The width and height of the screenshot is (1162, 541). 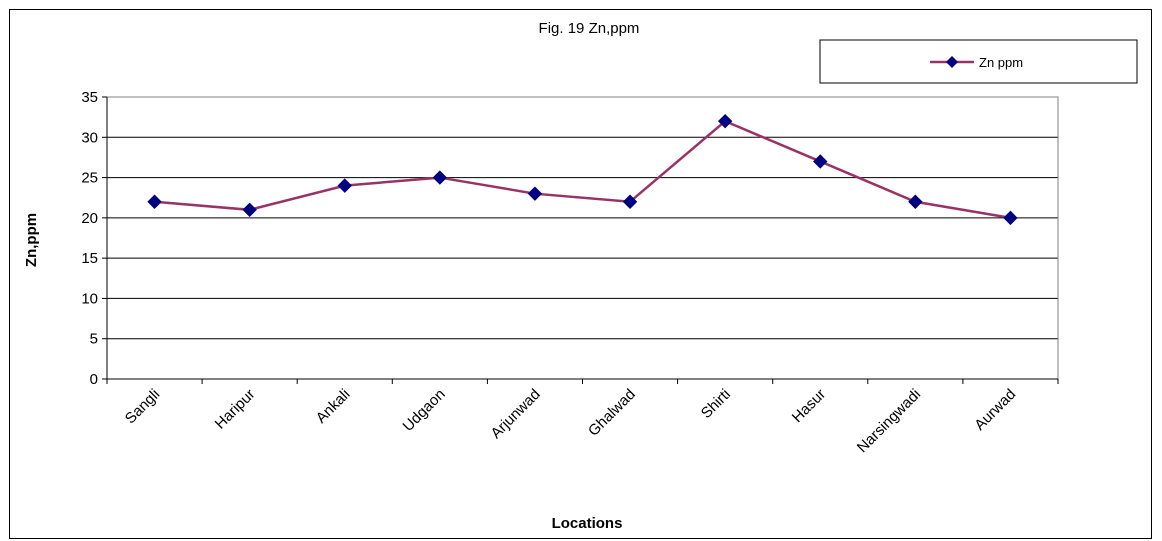 What do you see at coordinates (89, 238) in the screenshot?
I see `y-tick-labels: 0 5 10 15 20 25 30 35` at bounding box center [89, 238].